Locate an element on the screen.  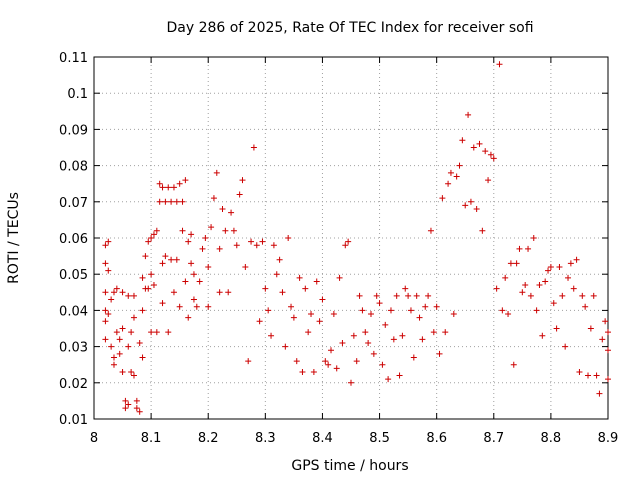
y-tick-label: 0.08 is located at coordinates (73, 167).